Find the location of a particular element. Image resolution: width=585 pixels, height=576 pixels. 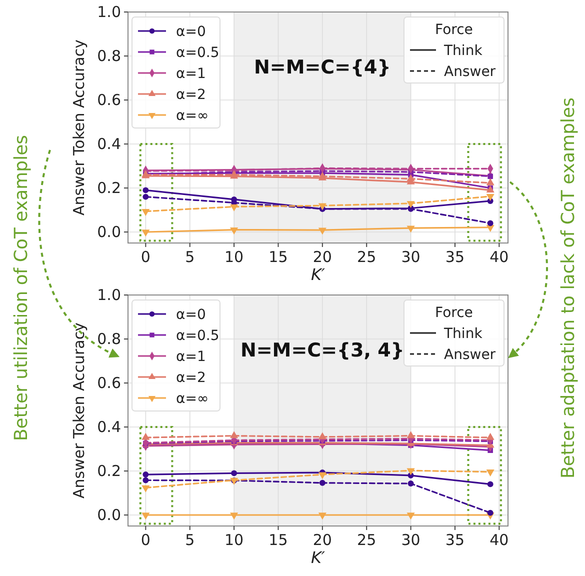

annotation: N=M=C={4} is located at coordinates (322, 67).